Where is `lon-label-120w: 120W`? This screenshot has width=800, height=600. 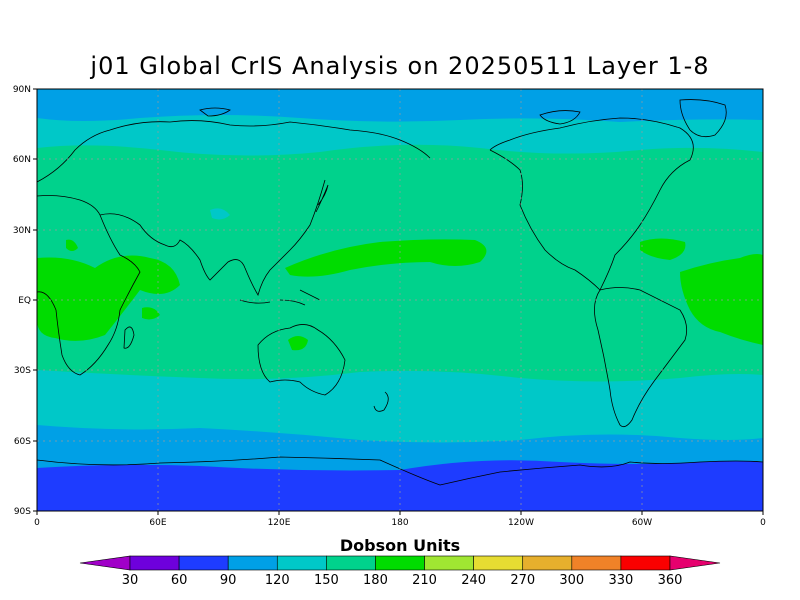 lon-label-120w: 120W is located at coordinates (521, 523).